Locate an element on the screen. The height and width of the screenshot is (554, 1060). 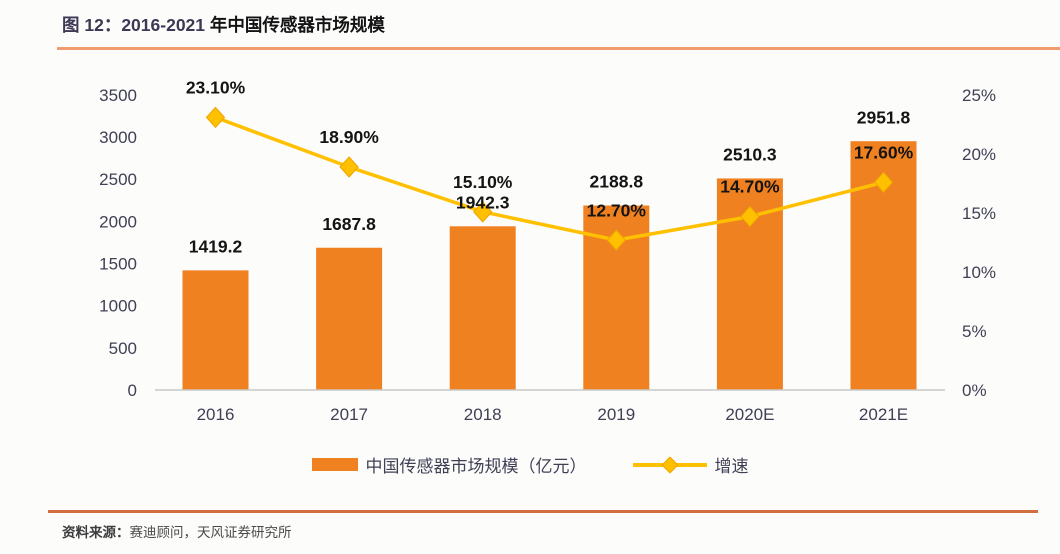
bar-value-label-2019: 2188.8 is located at coordinates (617, 182).